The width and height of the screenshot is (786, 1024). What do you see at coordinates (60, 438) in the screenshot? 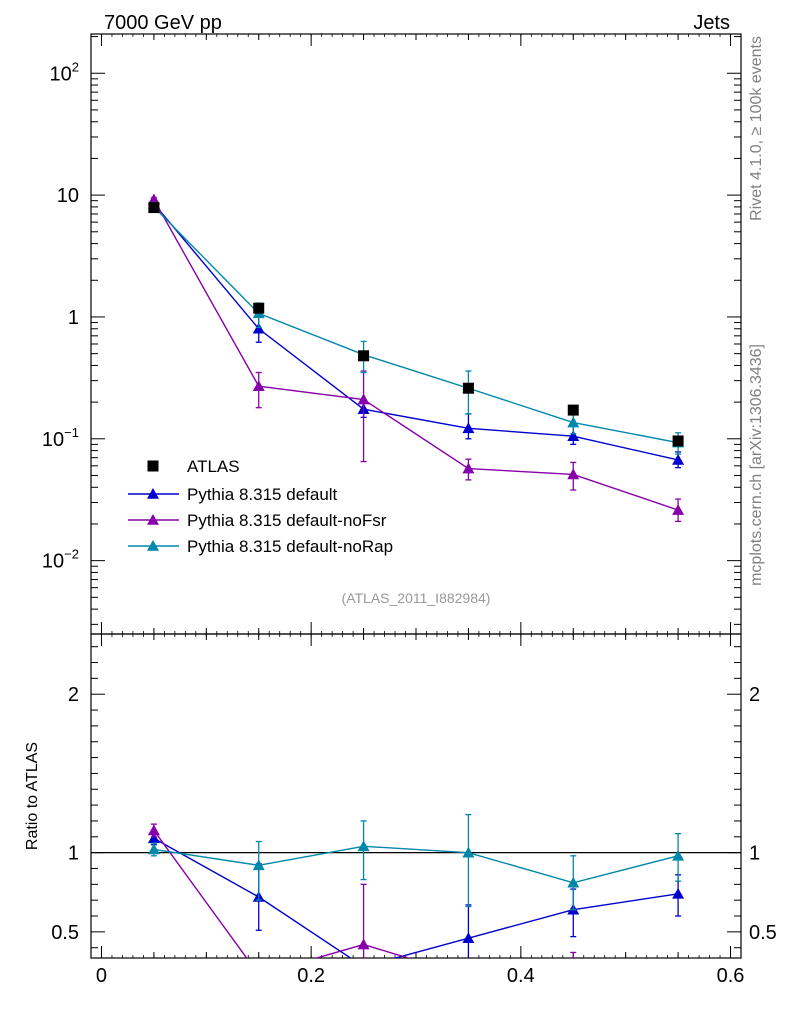
I see `y-tick-label: 10⁻¹` at bounding box center [60, 438].